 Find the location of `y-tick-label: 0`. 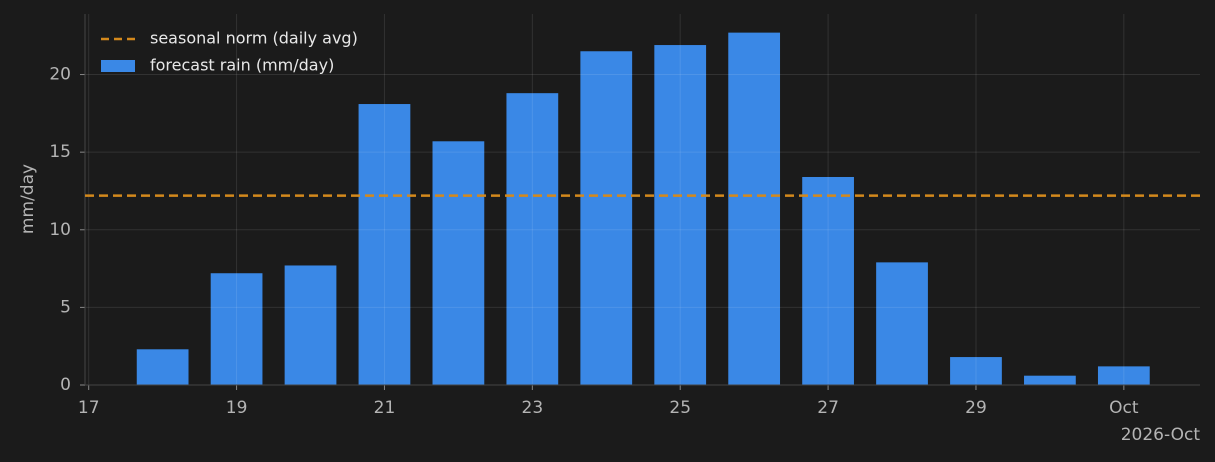

y-tick-label: 0 is located at coordinates (65, 385).